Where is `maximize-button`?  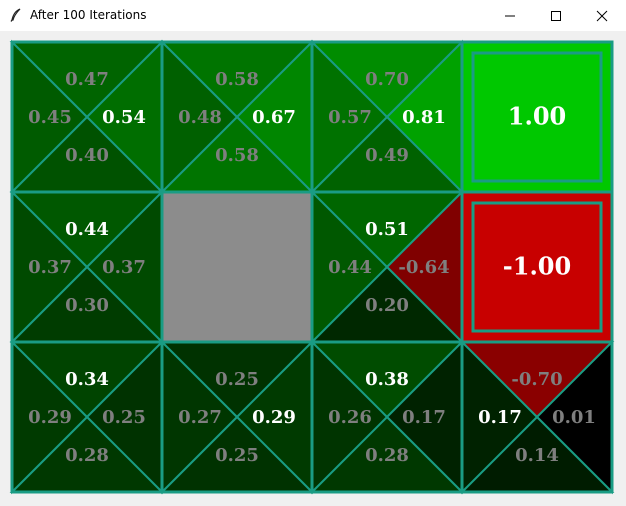 maximize-button is located at coordinates (556, 15).